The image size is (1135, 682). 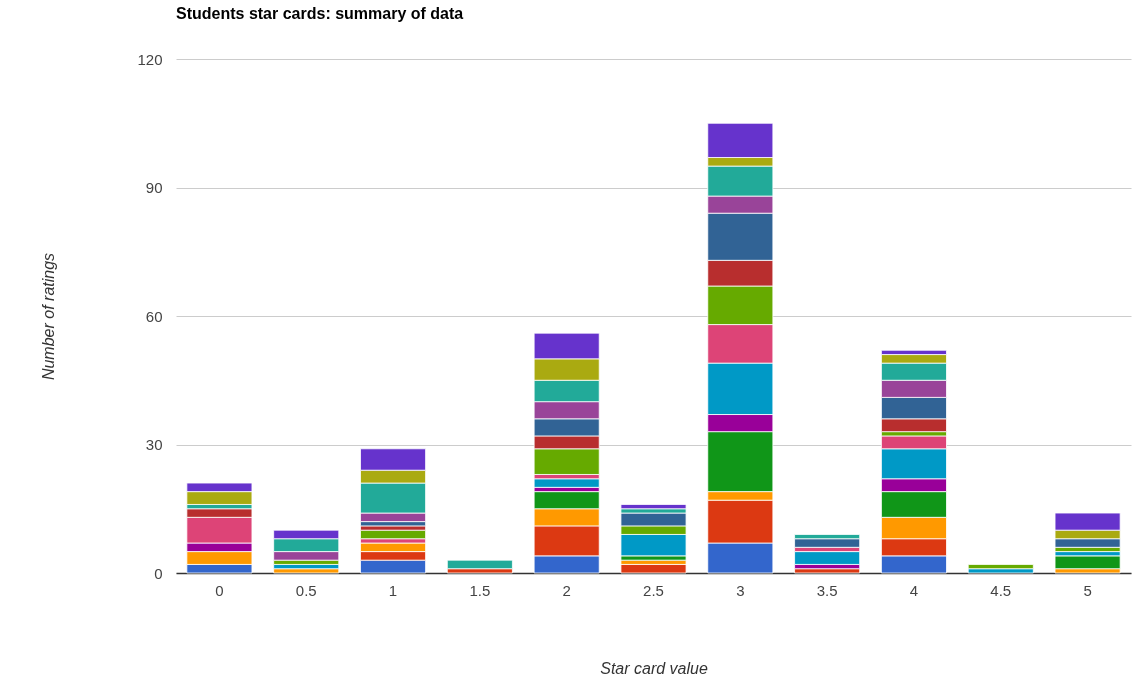 What do you see at coordinates (154, 316) in the screenshot?
I see `y-tick-label: 60` at bounding box center [154, 316].